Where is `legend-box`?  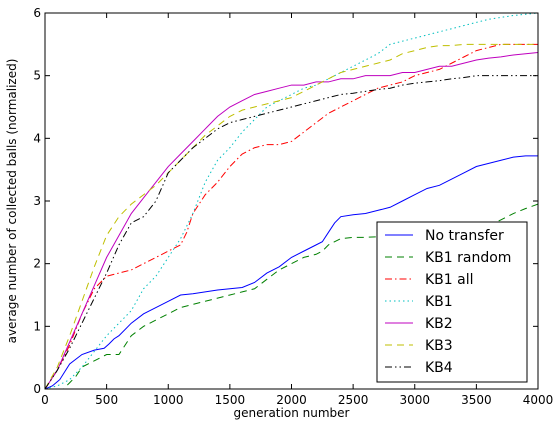 legend-box is located at coordinates (452, 302).